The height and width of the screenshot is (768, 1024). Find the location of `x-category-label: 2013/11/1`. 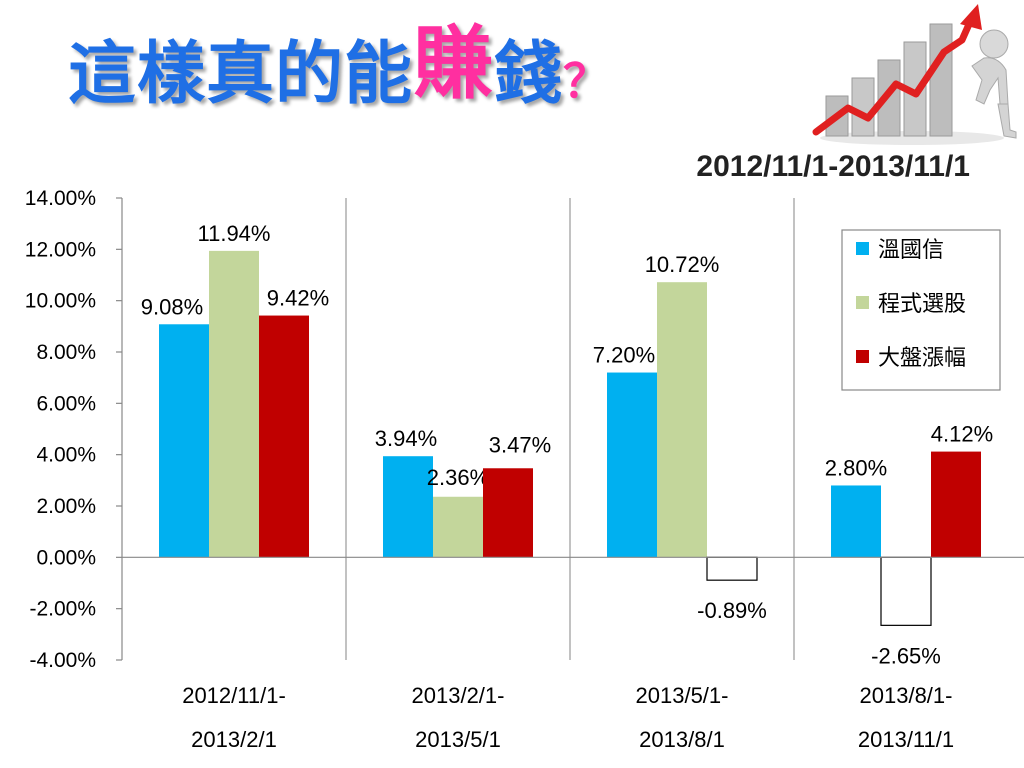

x-category-label: 2013/11/1 is located at coordinates (906, 739).